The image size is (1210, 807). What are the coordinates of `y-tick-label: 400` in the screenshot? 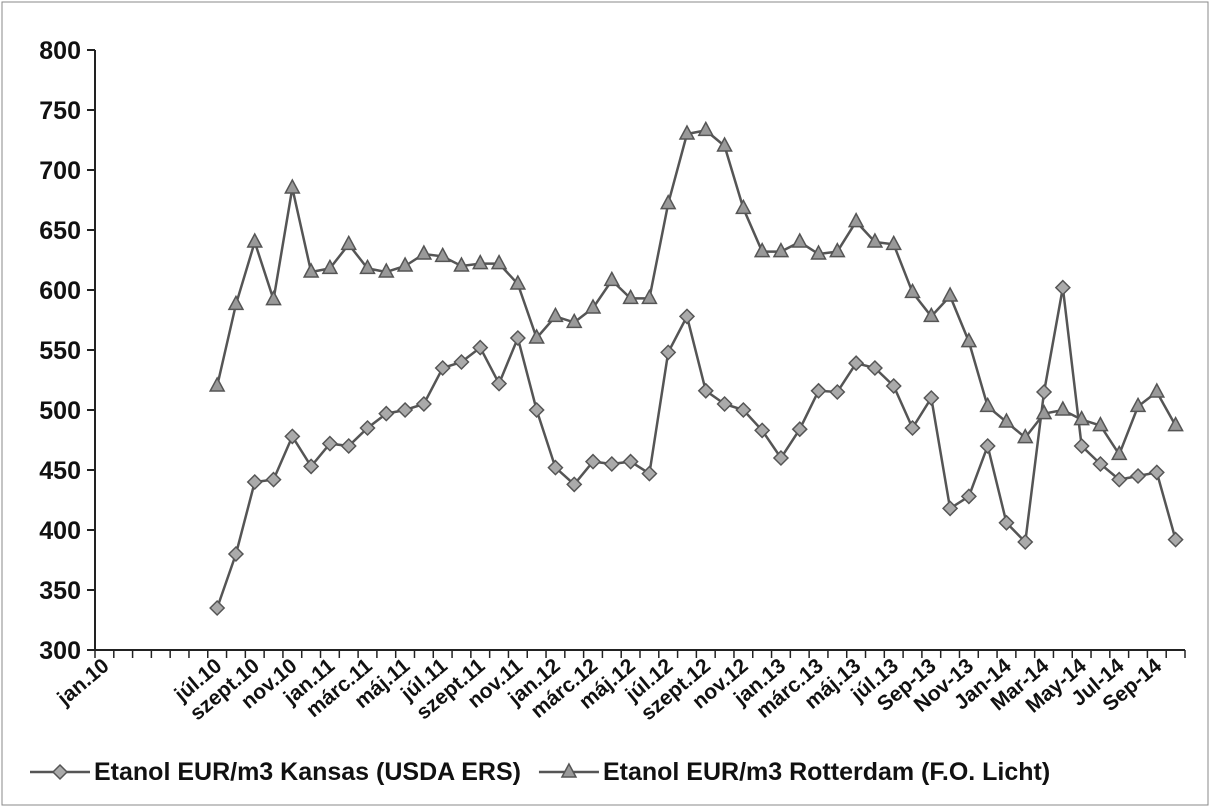 It's located at (60, 531).